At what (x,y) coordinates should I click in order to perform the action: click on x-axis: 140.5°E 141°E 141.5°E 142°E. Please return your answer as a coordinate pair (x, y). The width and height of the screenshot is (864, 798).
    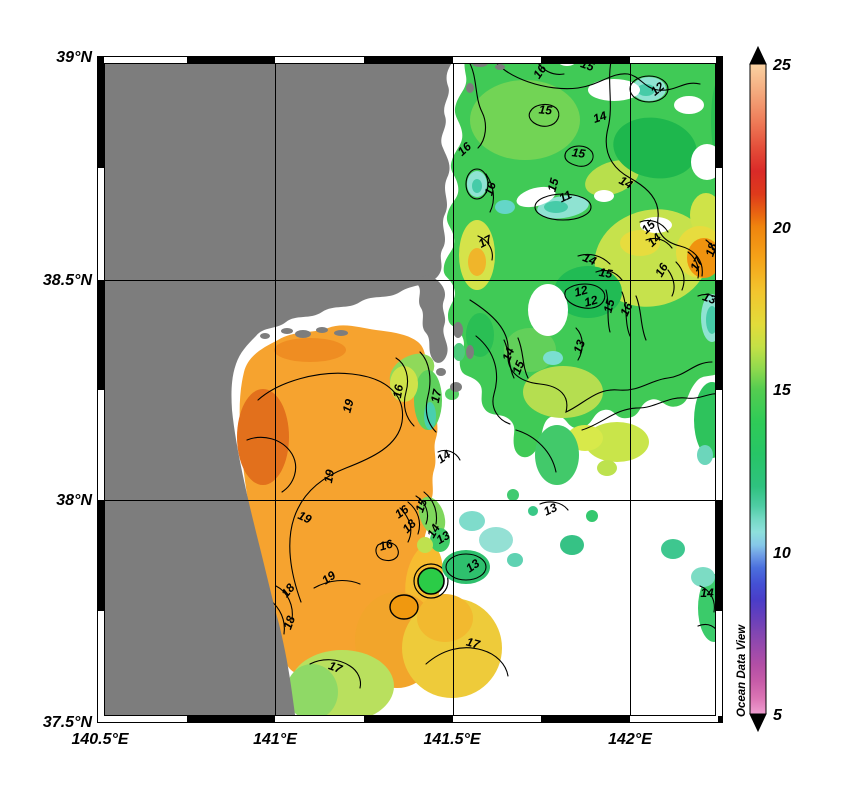
    Looking at the image, I should click on (362, 739).